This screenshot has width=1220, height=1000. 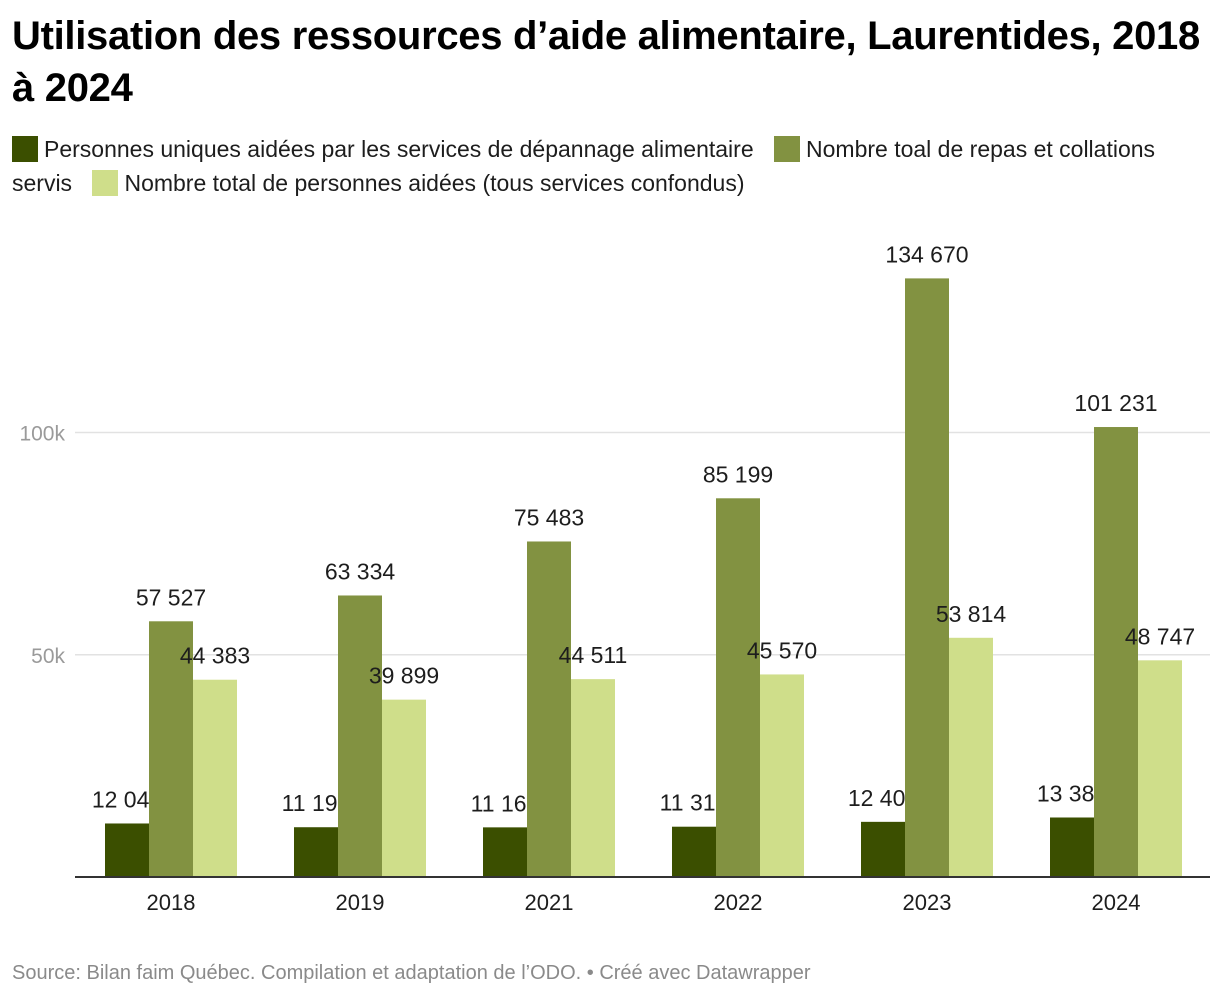 What do you see at coordinates (360, 571) in the screenshot?
I see `bar-value-label: 63 334` at bounding box center [360, 571].